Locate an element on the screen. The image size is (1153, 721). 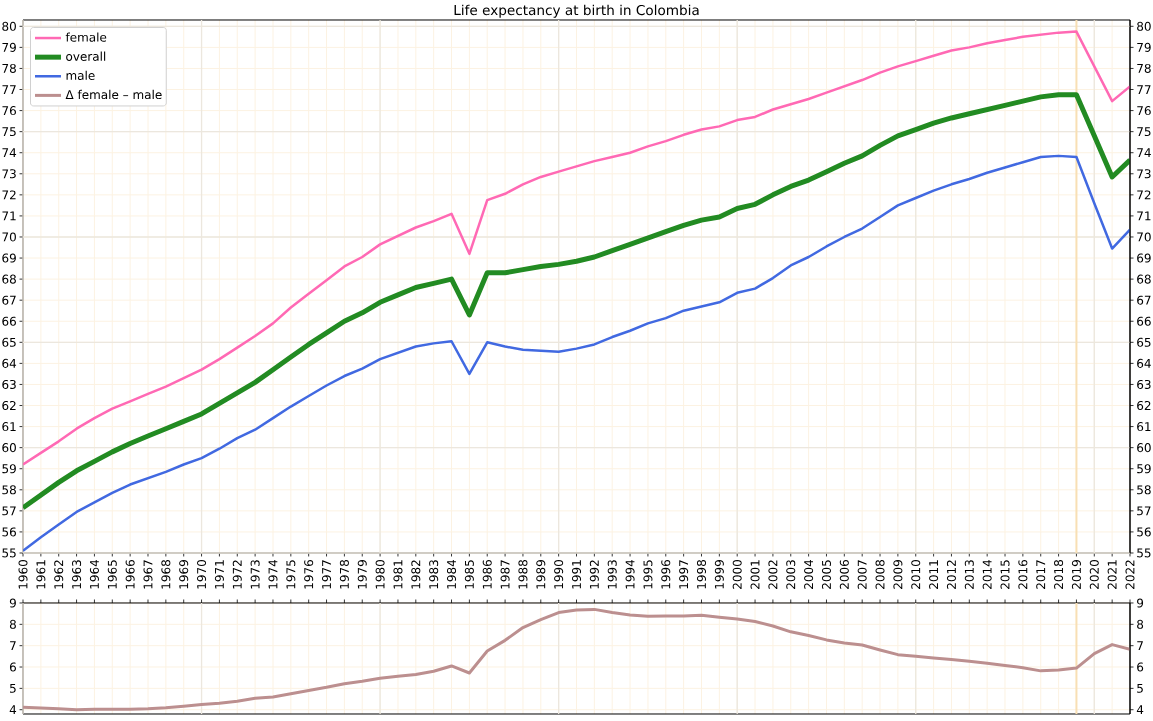
y-tick-label: 56 is located at coordinates (9, 532).